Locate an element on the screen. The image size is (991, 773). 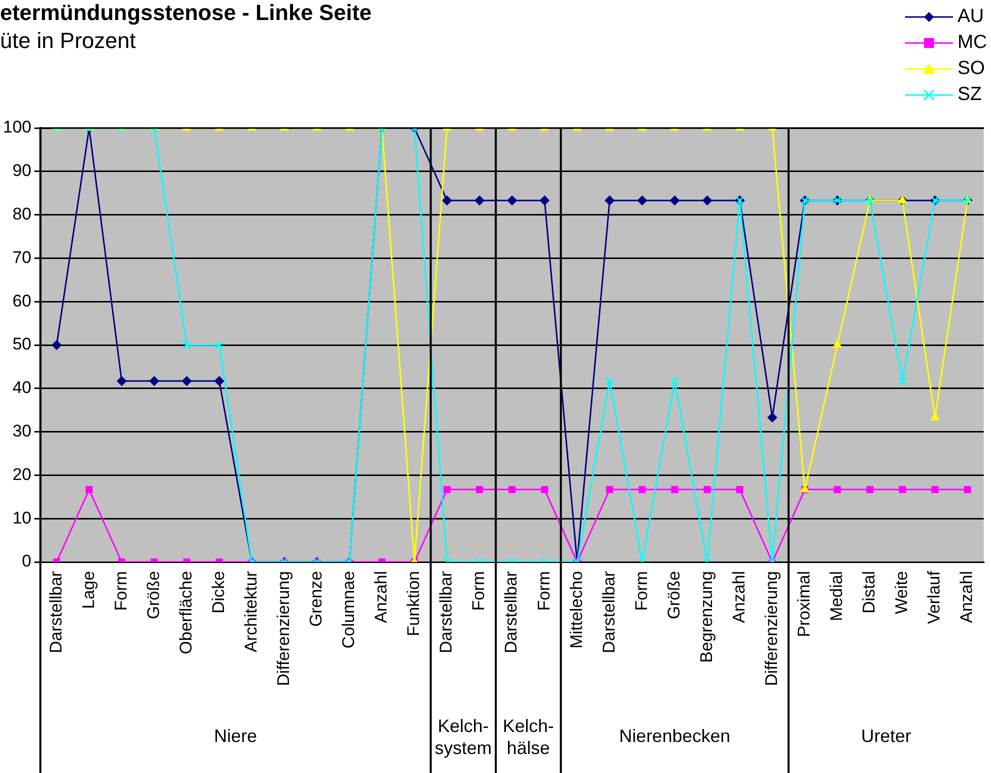
x-tick-label: Funktion is located at coordinates (414, 603).